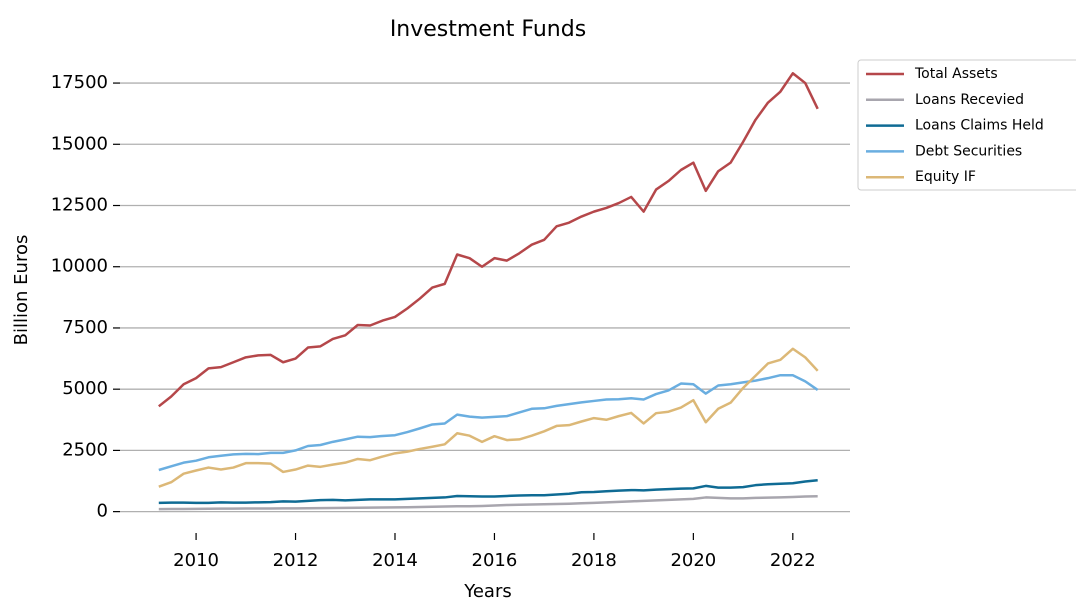  Describe the element at coordinates (102, 511) in the screenshot. I see `y-tick-label: 0` at that location.